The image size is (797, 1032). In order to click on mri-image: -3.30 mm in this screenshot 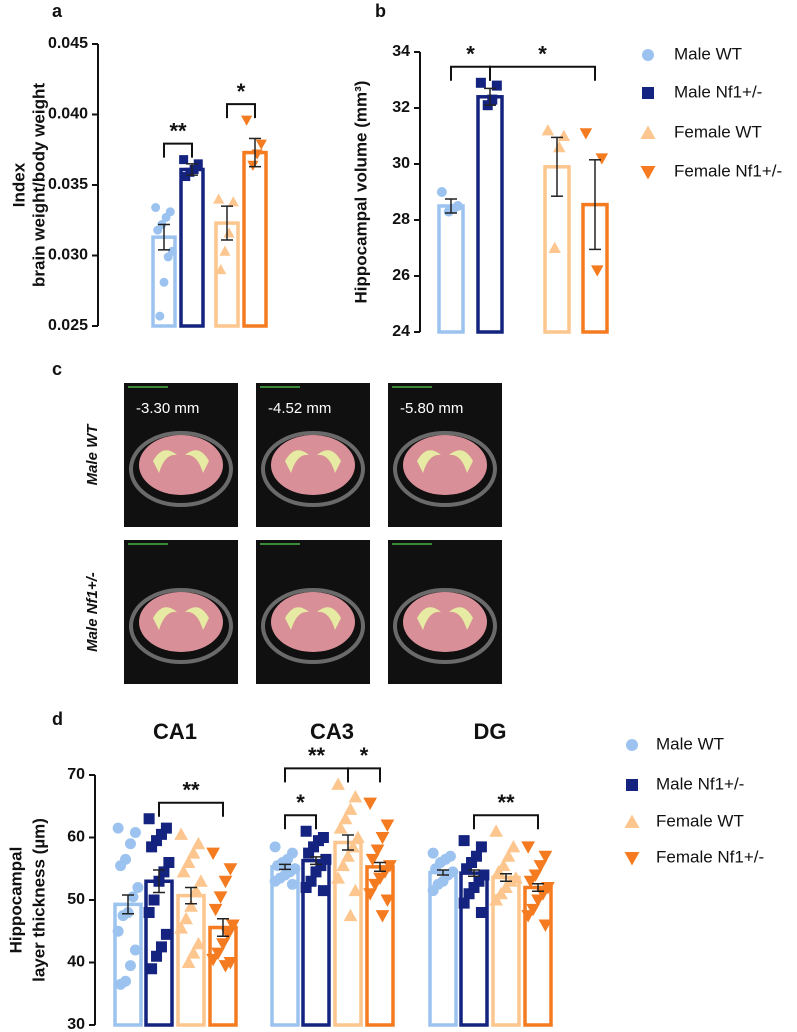, I will do `click(181, 455)`.